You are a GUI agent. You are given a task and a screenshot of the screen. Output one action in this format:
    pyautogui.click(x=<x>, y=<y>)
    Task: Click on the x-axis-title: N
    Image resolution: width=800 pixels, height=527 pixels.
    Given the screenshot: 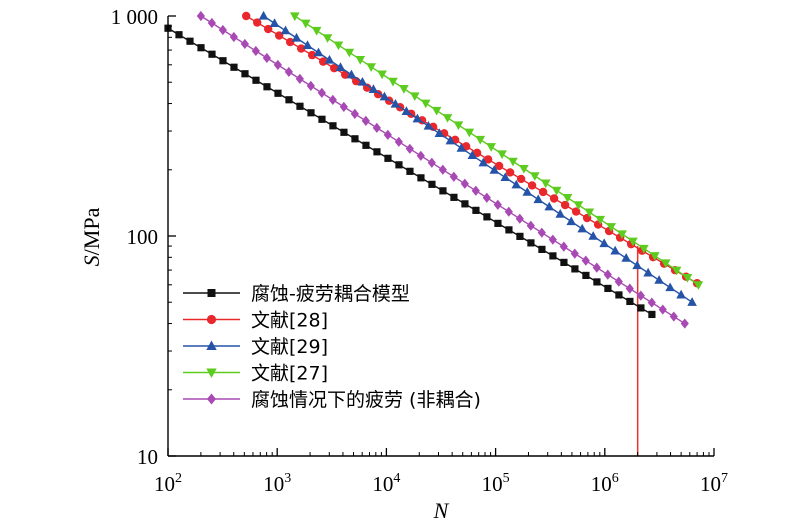 What is the action you would take?
    pyautogui.click(x=441, y=510)
    